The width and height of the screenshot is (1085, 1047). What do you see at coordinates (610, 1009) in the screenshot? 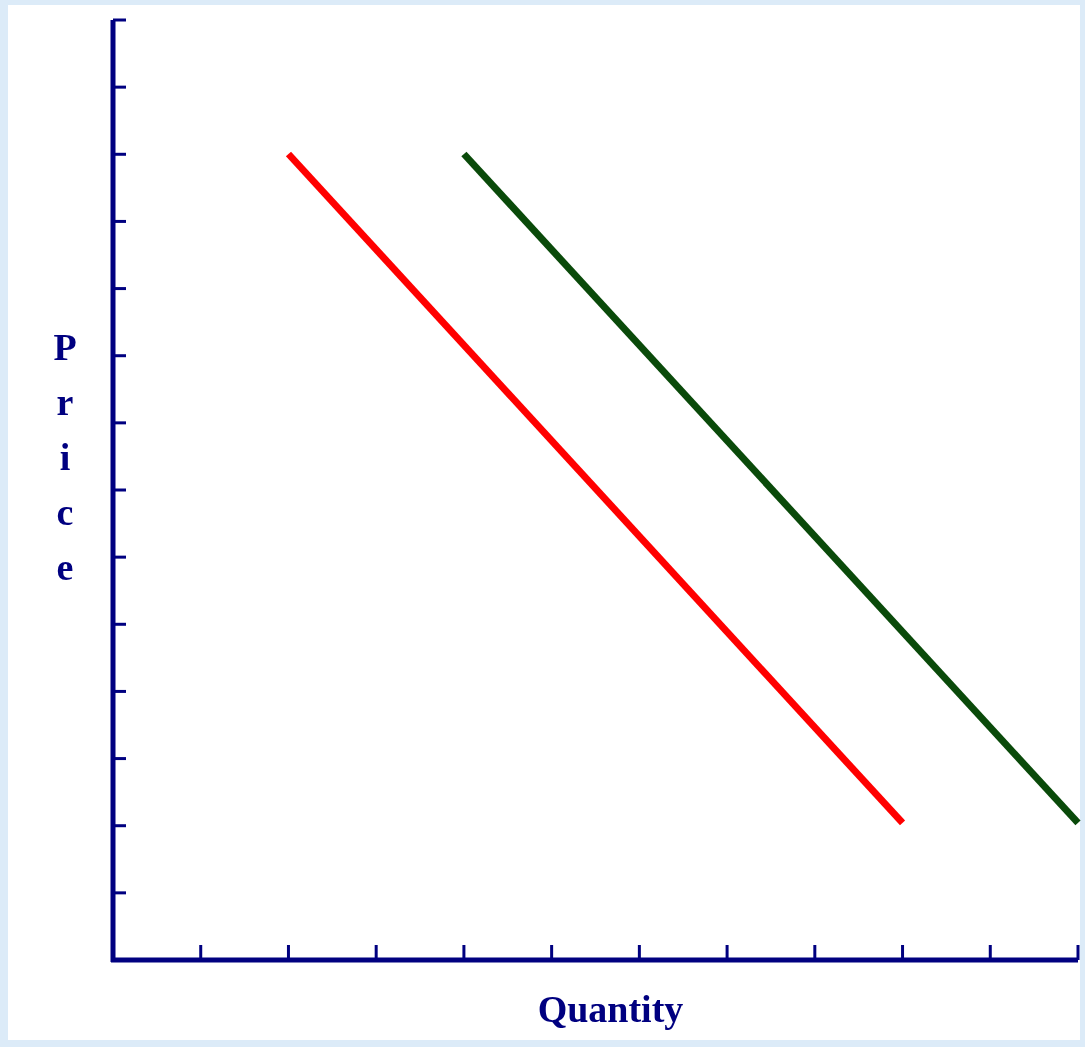
I see `x-axis-title: Quantity` at bounding box center [610, 1009].